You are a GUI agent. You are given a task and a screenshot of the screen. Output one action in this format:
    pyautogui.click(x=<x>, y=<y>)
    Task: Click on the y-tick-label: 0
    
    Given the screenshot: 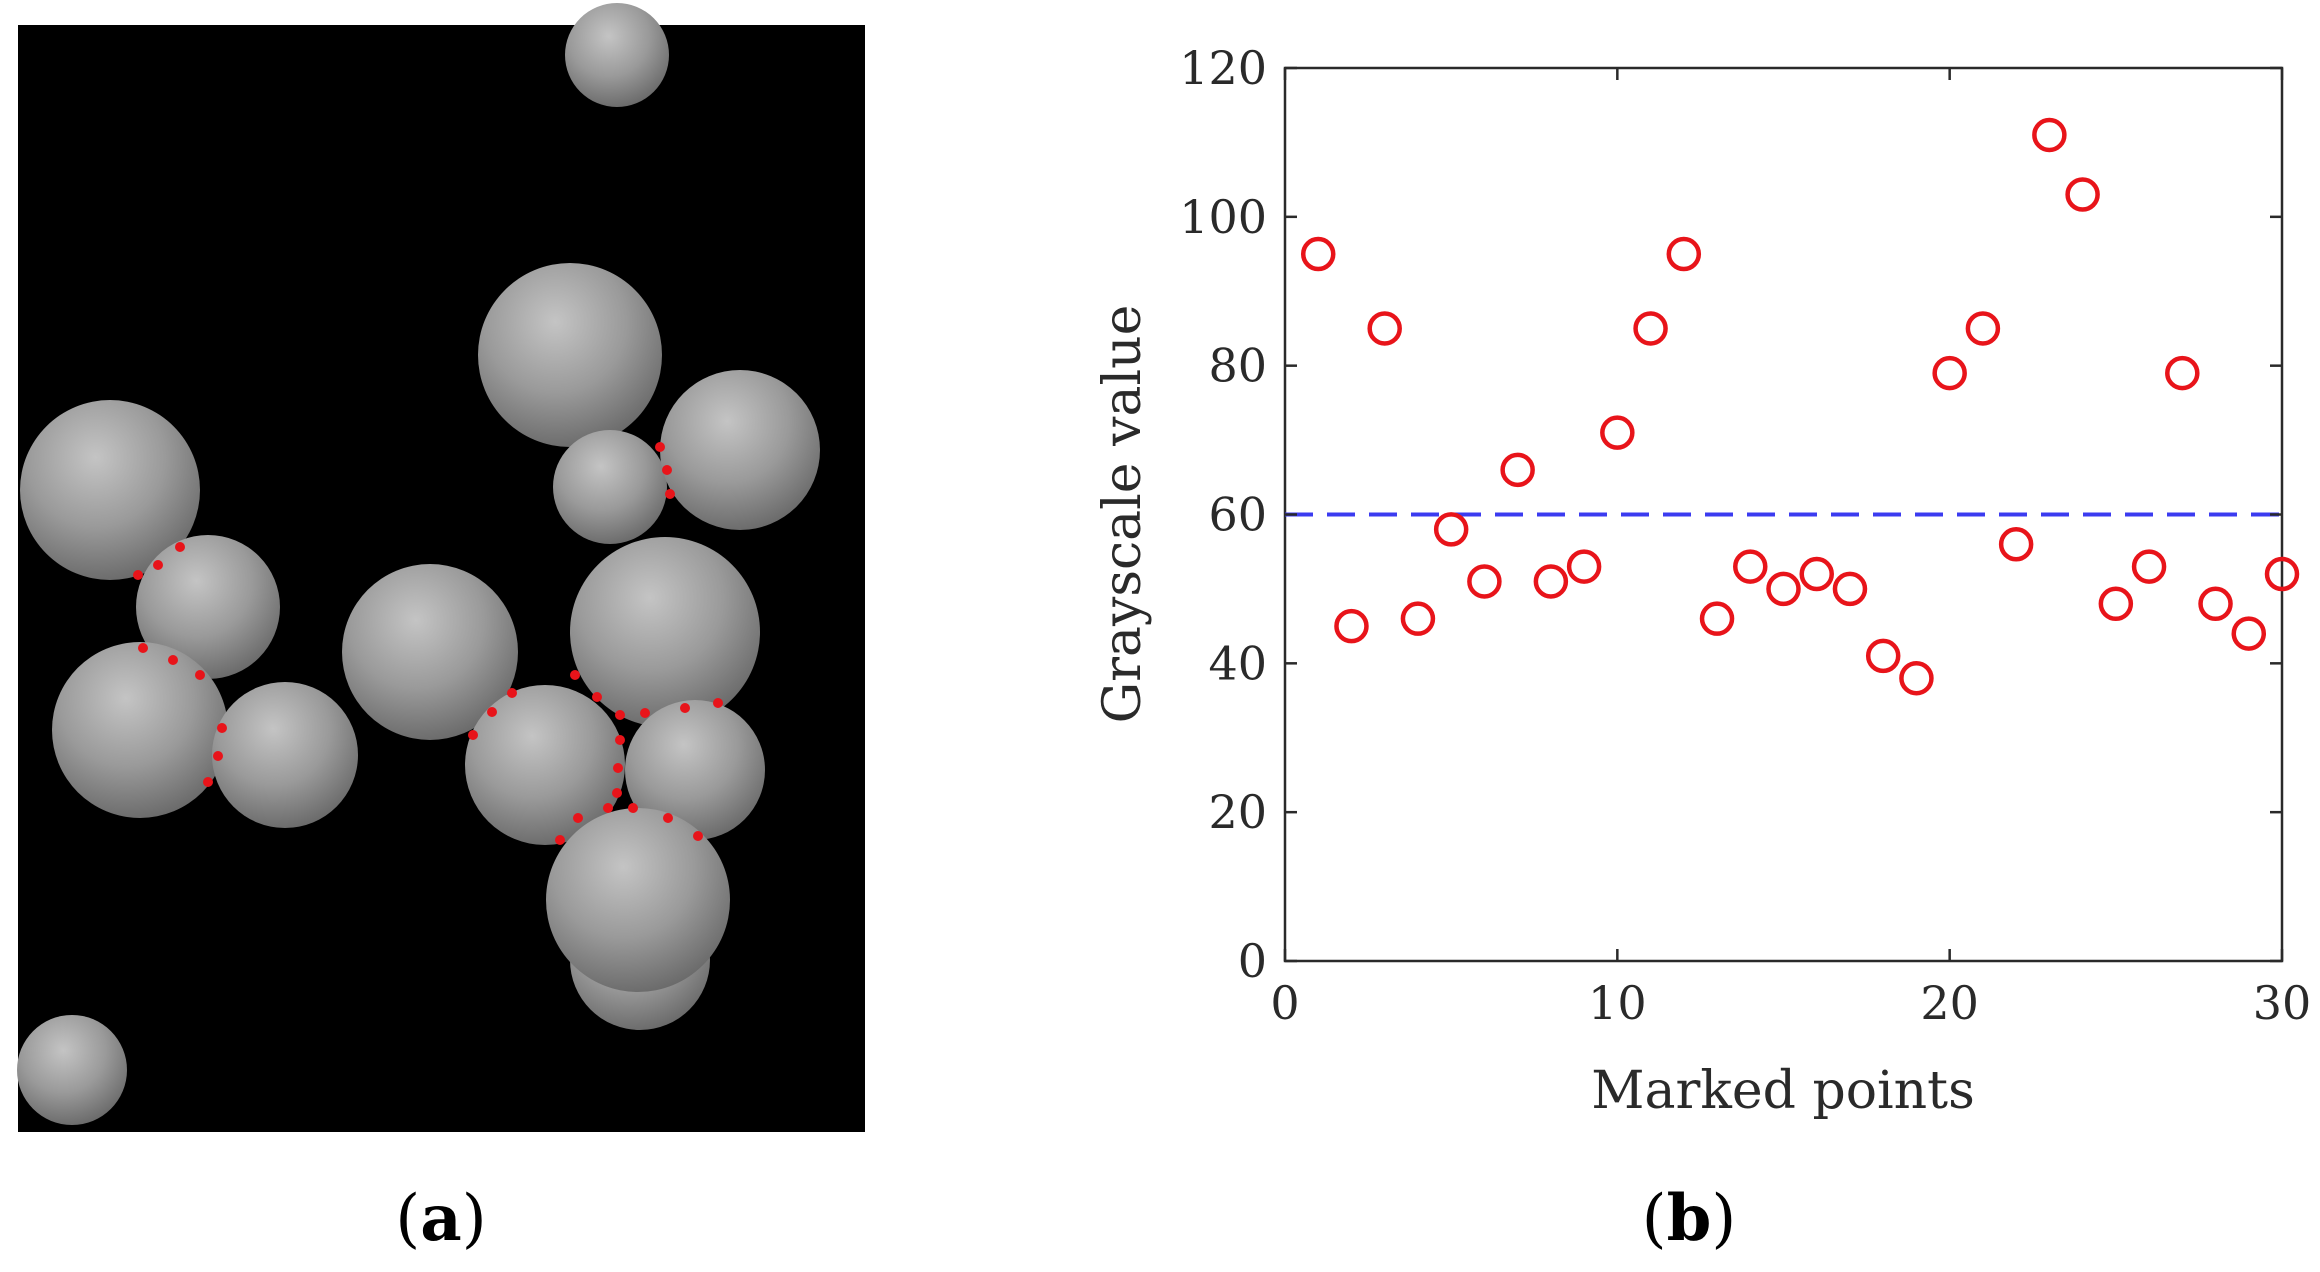 What is the action you would take?
    pyautogui.click(x=1252, y=961)
    